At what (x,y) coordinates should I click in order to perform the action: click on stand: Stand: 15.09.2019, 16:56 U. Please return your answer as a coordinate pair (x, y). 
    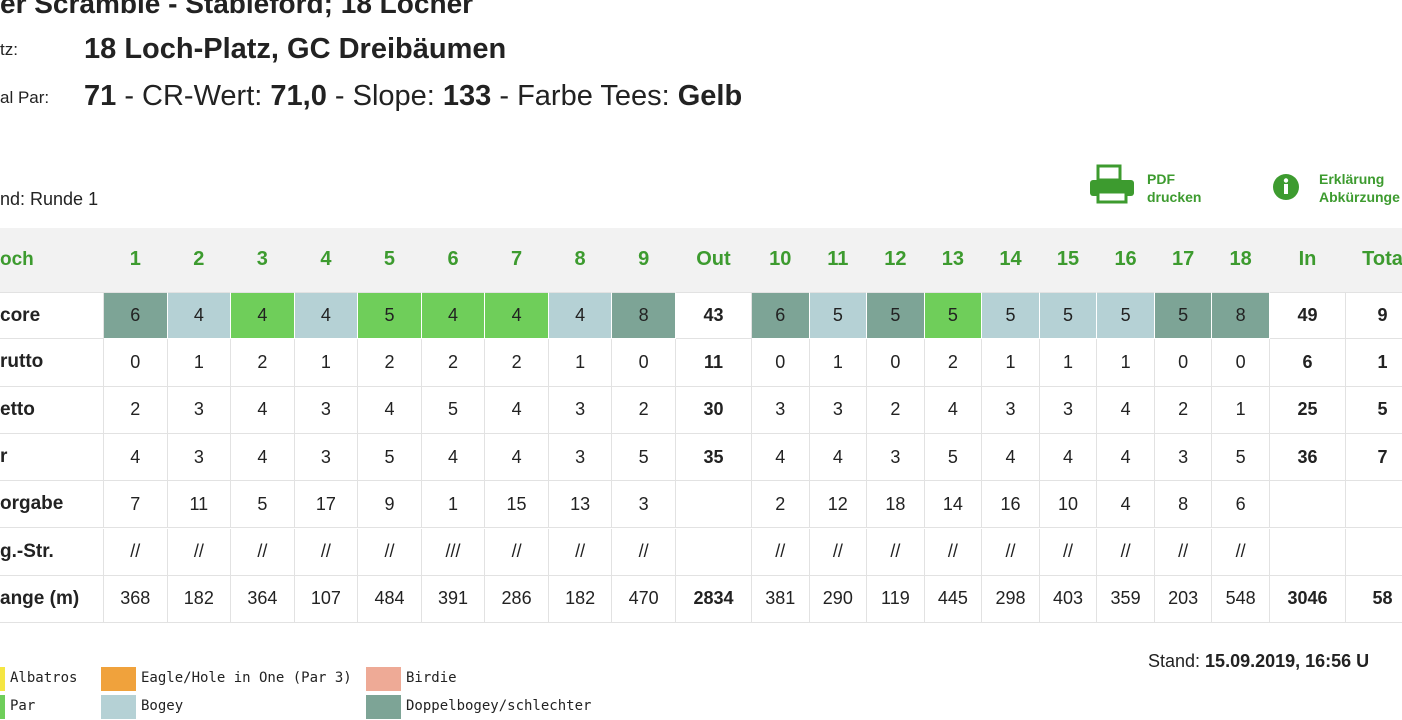
    Looking at the image, I should click on (1258, 661).